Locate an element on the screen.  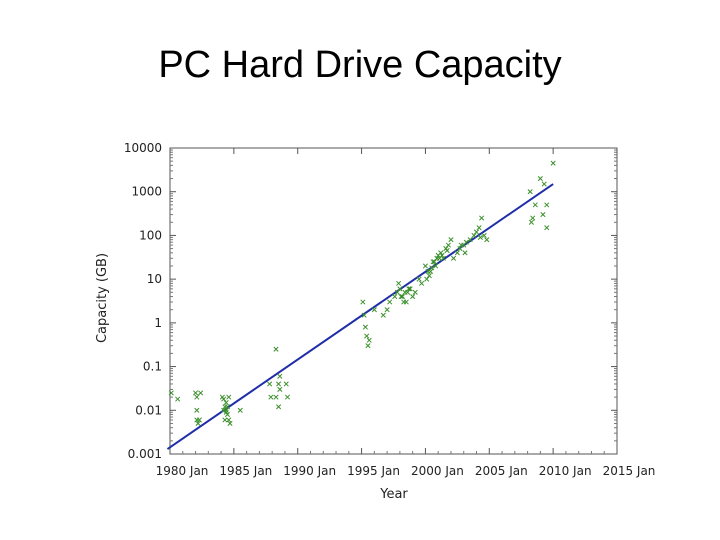
y-tick-label: 1000 is located at coordinates (146, 192).